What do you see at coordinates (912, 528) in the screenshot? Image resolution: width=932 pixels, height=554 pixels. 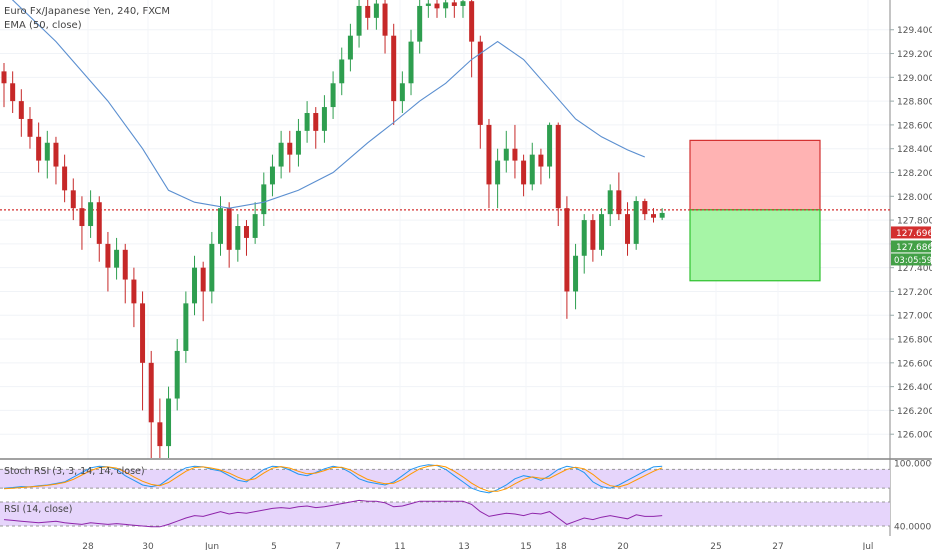 I see `indicator-tick-label: 40.0000` at bounding box center [912, 528].